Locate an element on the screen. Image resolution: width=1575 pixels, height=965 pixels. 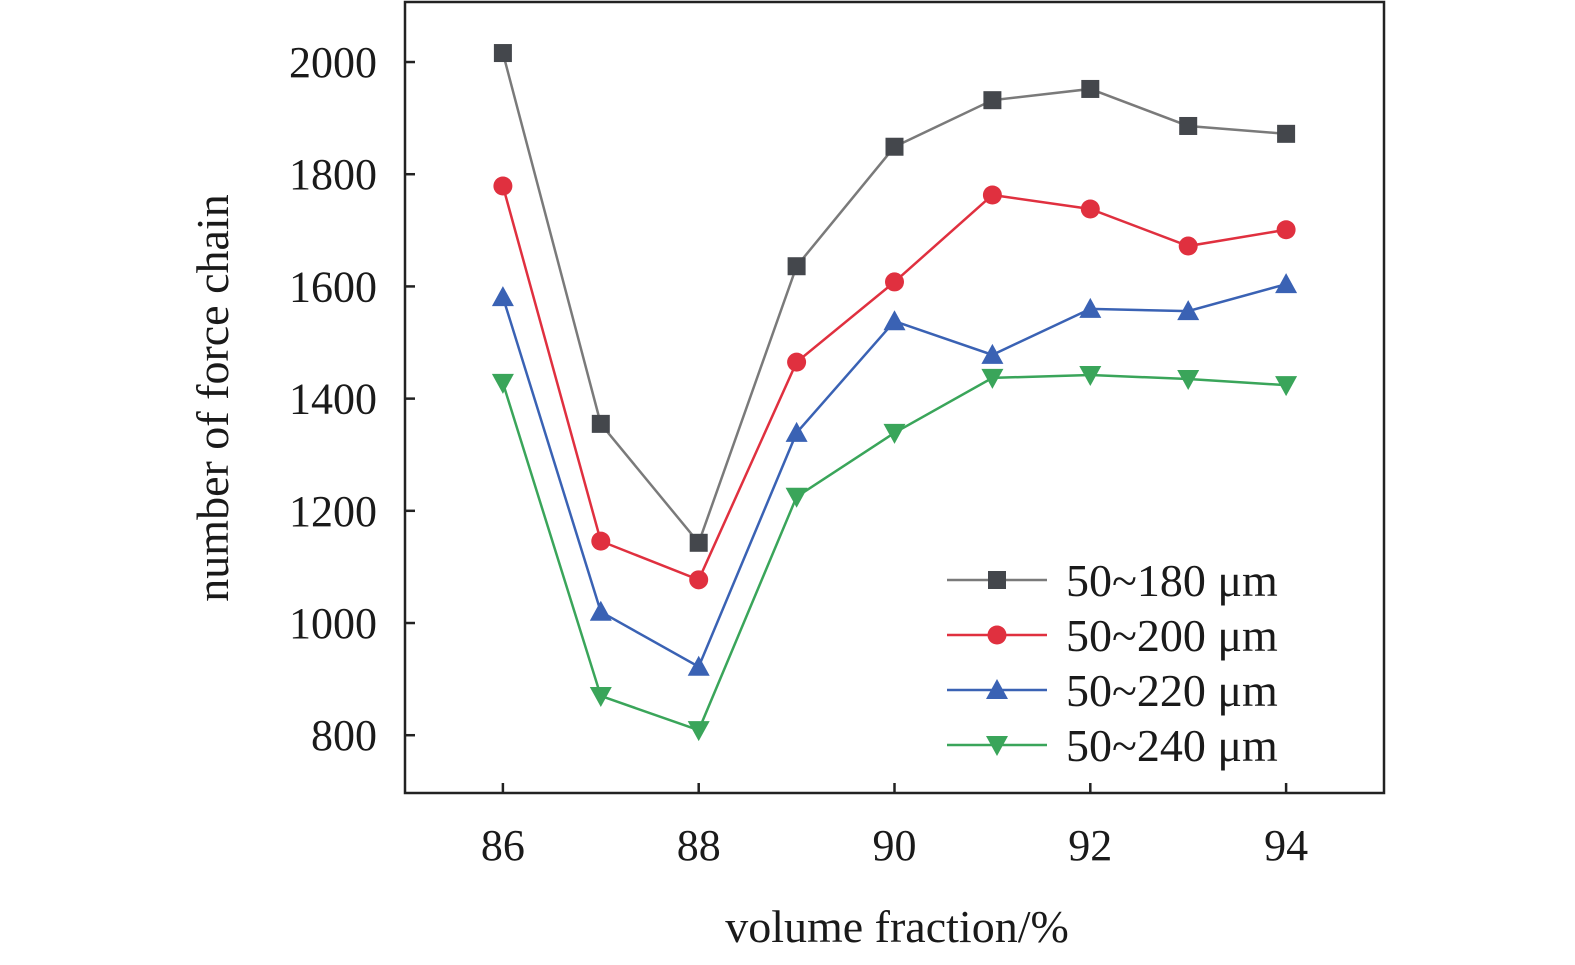
y-tick-label: 2000 is located at coordinates (333, 62).